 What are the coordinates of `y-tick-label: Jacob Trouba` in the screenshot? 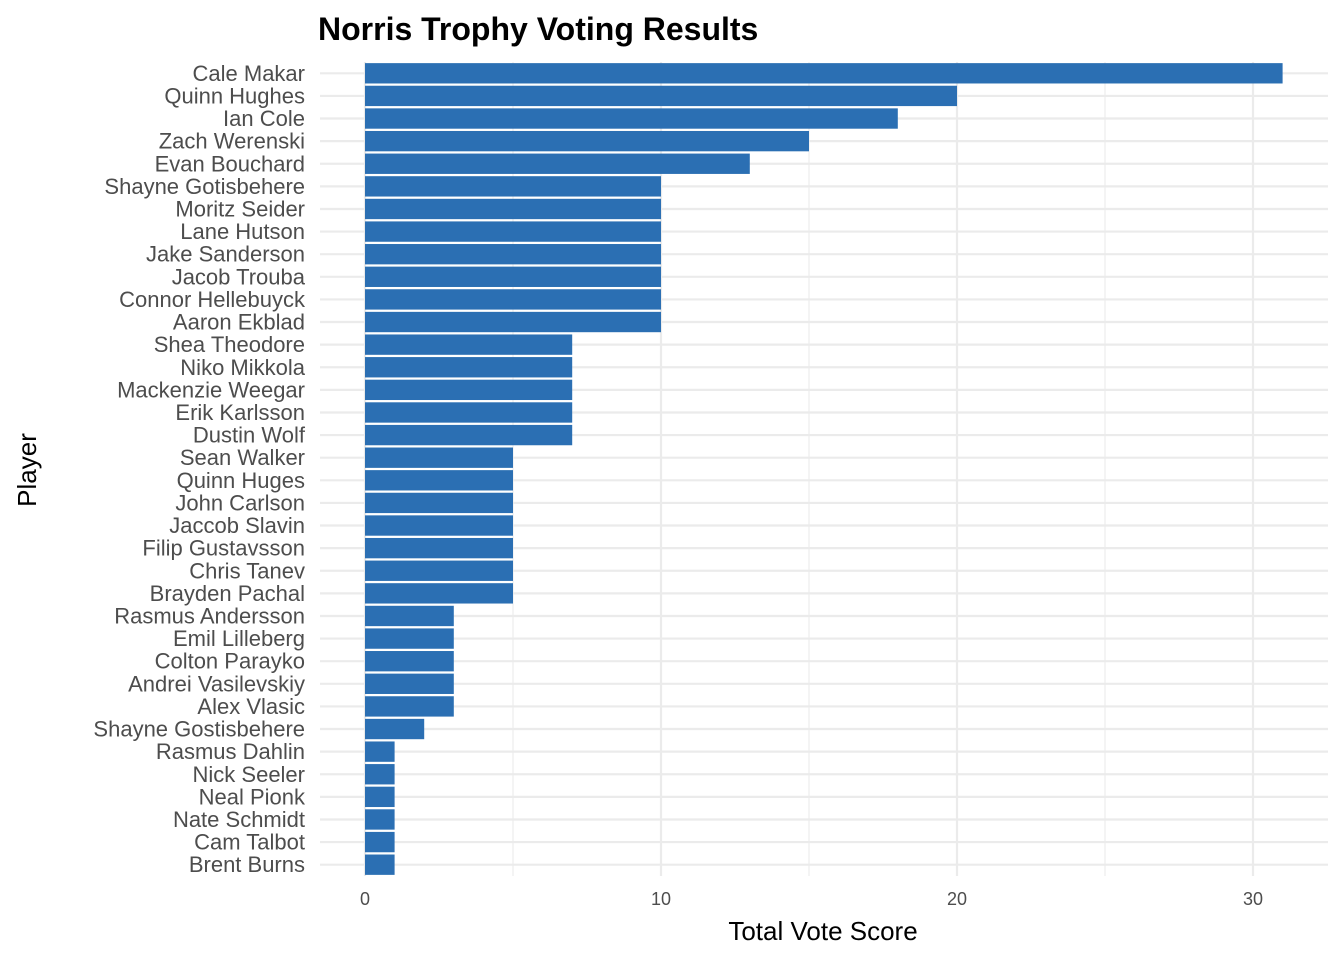 It's located at (239, 276).